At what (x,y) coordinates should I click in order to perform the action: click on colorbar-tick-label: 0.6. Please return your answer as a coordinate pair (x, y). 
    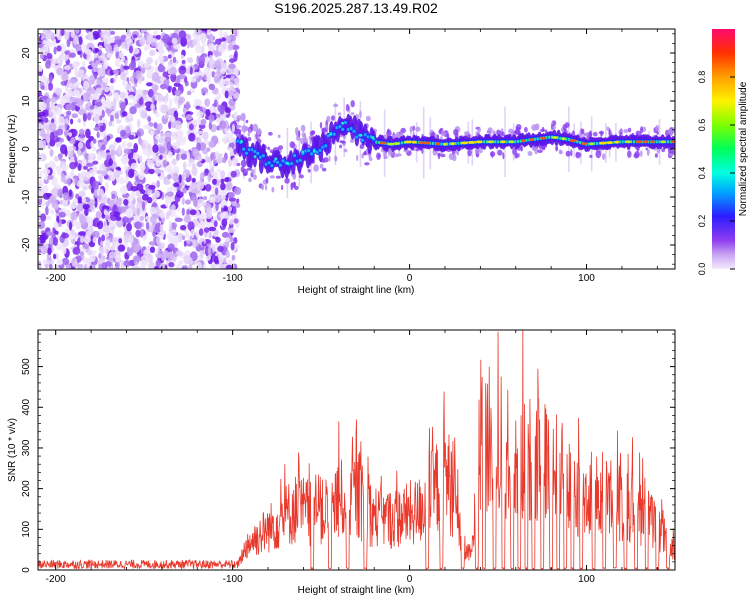
    Looking at the image, I should click on (702, 125).